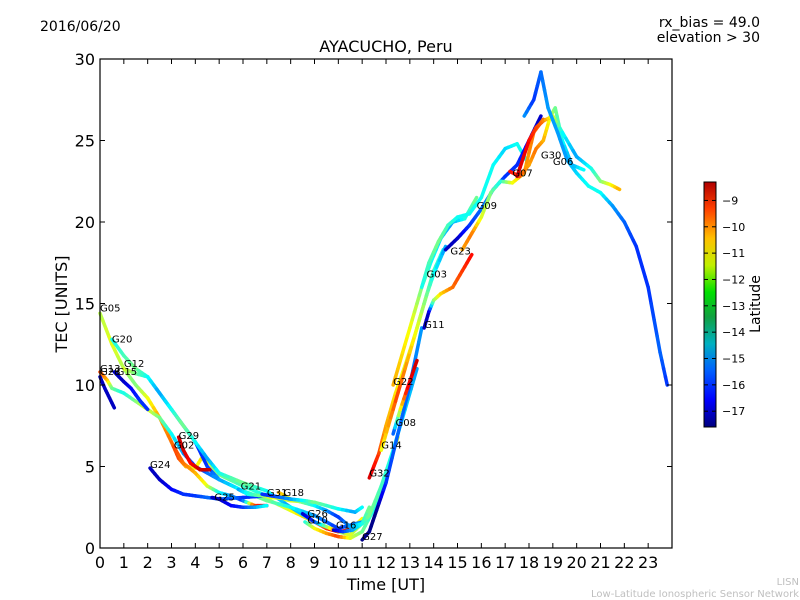 The image size is (800, 600). What do you see at coordinates (385, 584) in the screenshot?
I see `x-axis-label: Time [UT]` at bounding box center [385, 584].